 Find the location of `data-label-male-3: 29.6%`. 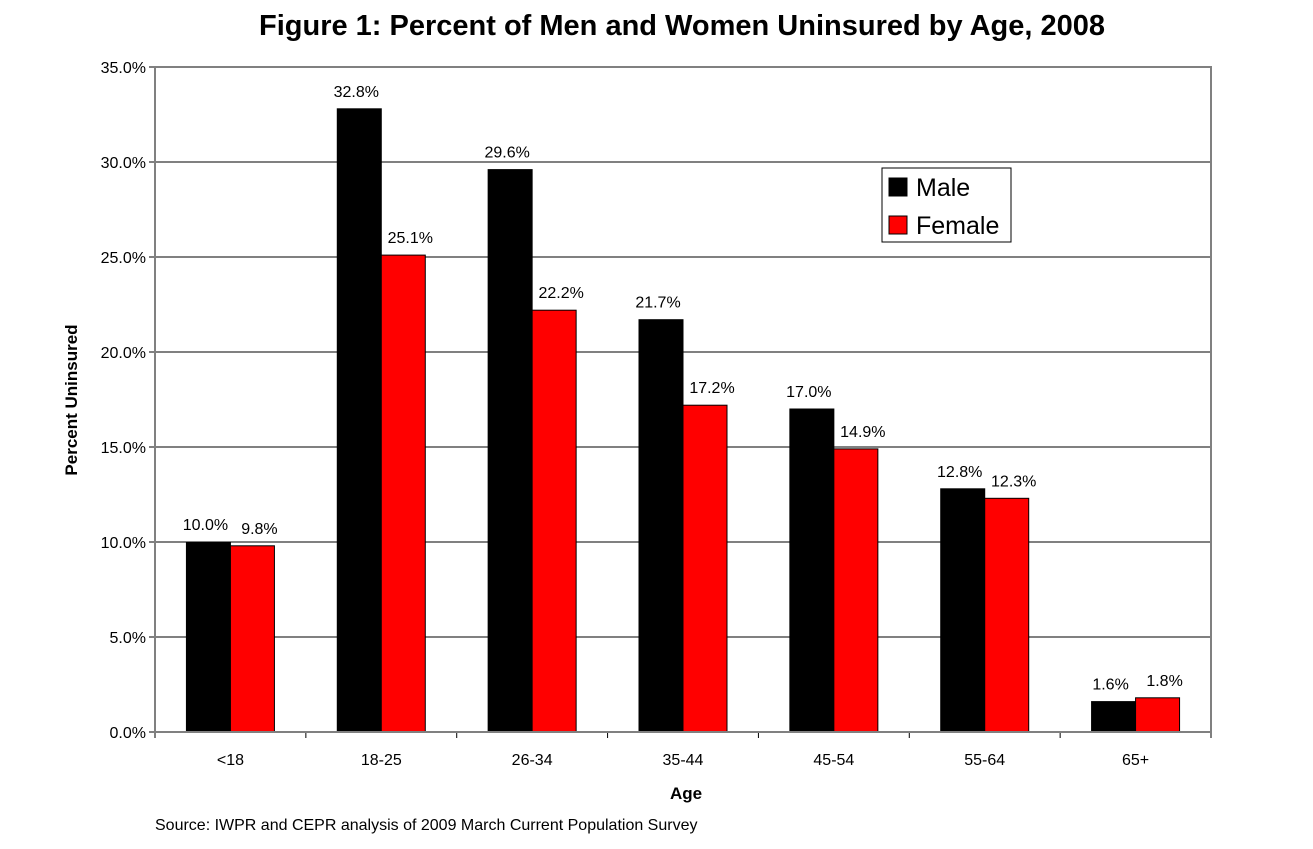

data-label-male-3: 29.6% is located at coordinates (506, 153).